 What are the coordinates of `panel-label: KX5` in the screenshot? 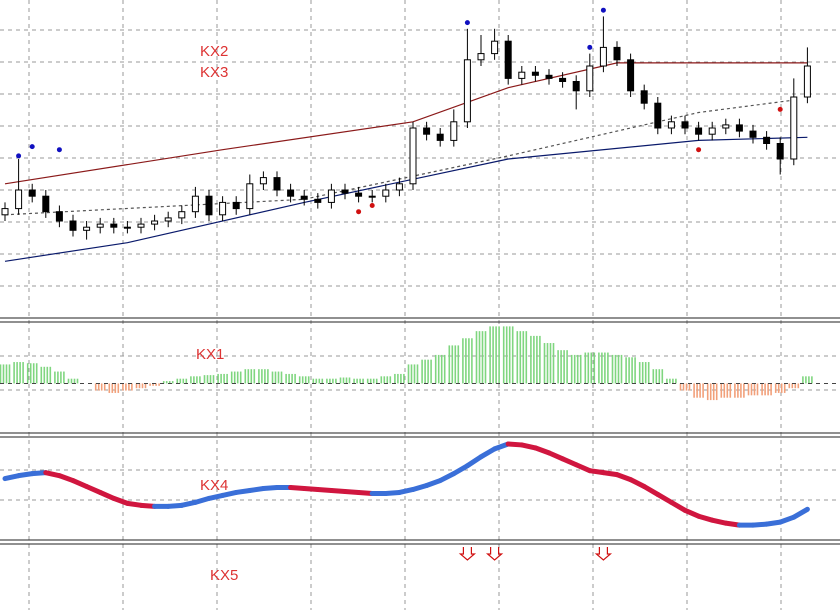 It's located at (224, 575).